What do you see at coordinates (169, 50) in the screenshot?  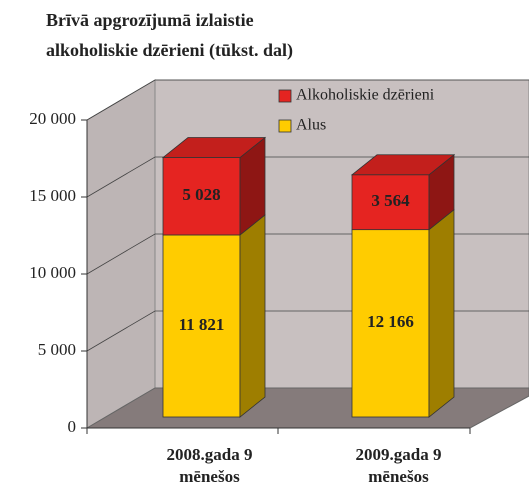 I see `chart-title: alkoholiskie dzērieni (tūkst. dal)` at bounding box center [169, 50].